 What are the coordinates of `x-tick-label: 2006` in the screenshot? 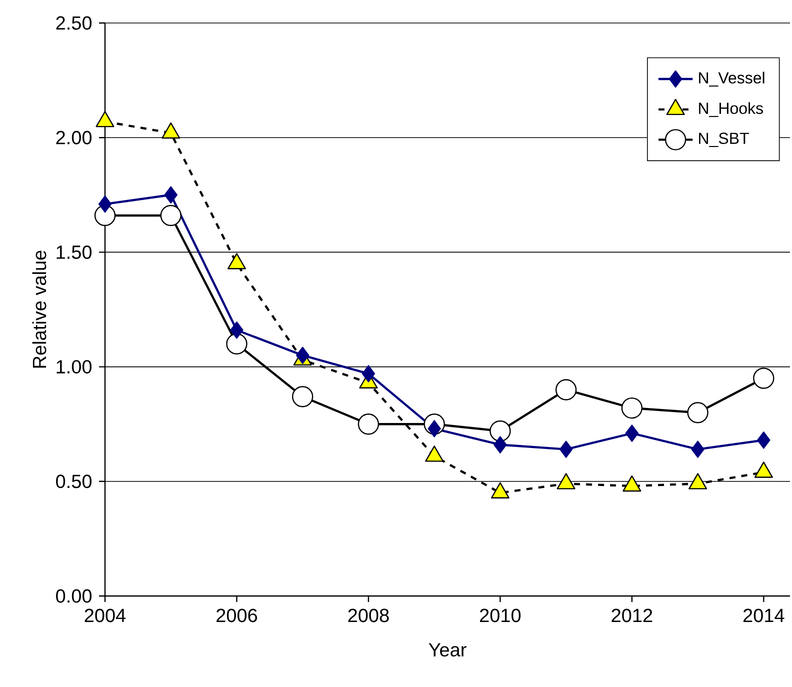 It's located at (237, 615).